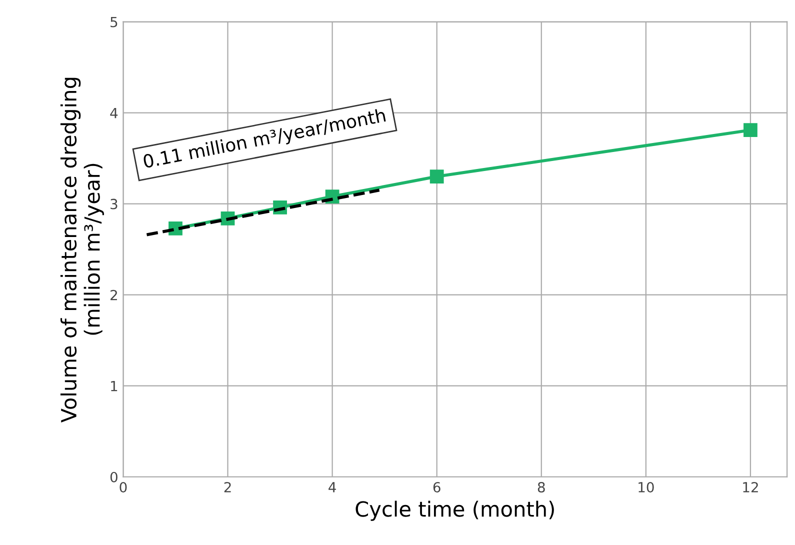 Image resolution: width=795 pixels, height=545 pixels. I want to click on y-tick-label: 4, so click(114, 113).